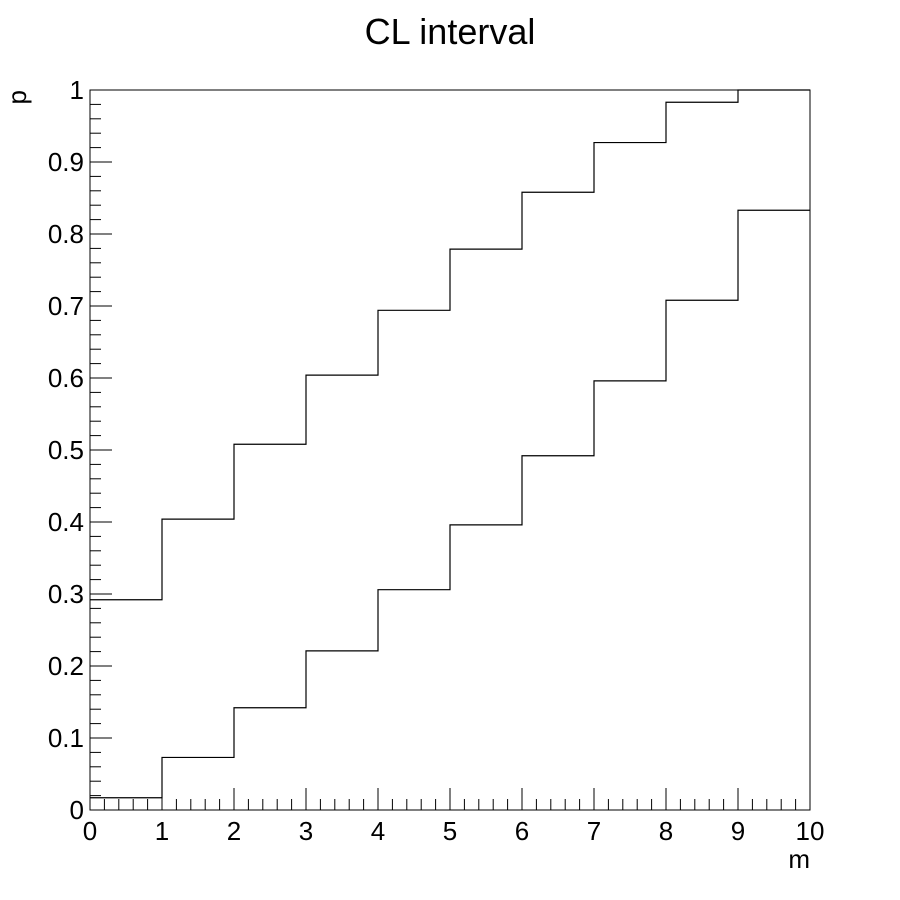  I want to click on y-tick-label: 0, so click(77, 810).